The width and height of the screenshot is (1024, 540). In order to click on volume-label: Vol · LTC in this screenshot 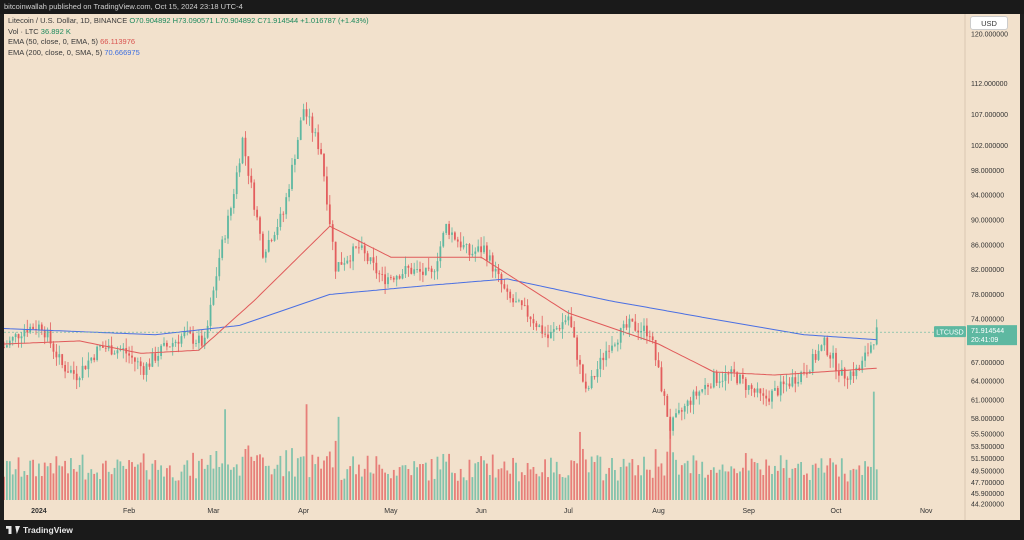, I will do `click(23, 31)`.